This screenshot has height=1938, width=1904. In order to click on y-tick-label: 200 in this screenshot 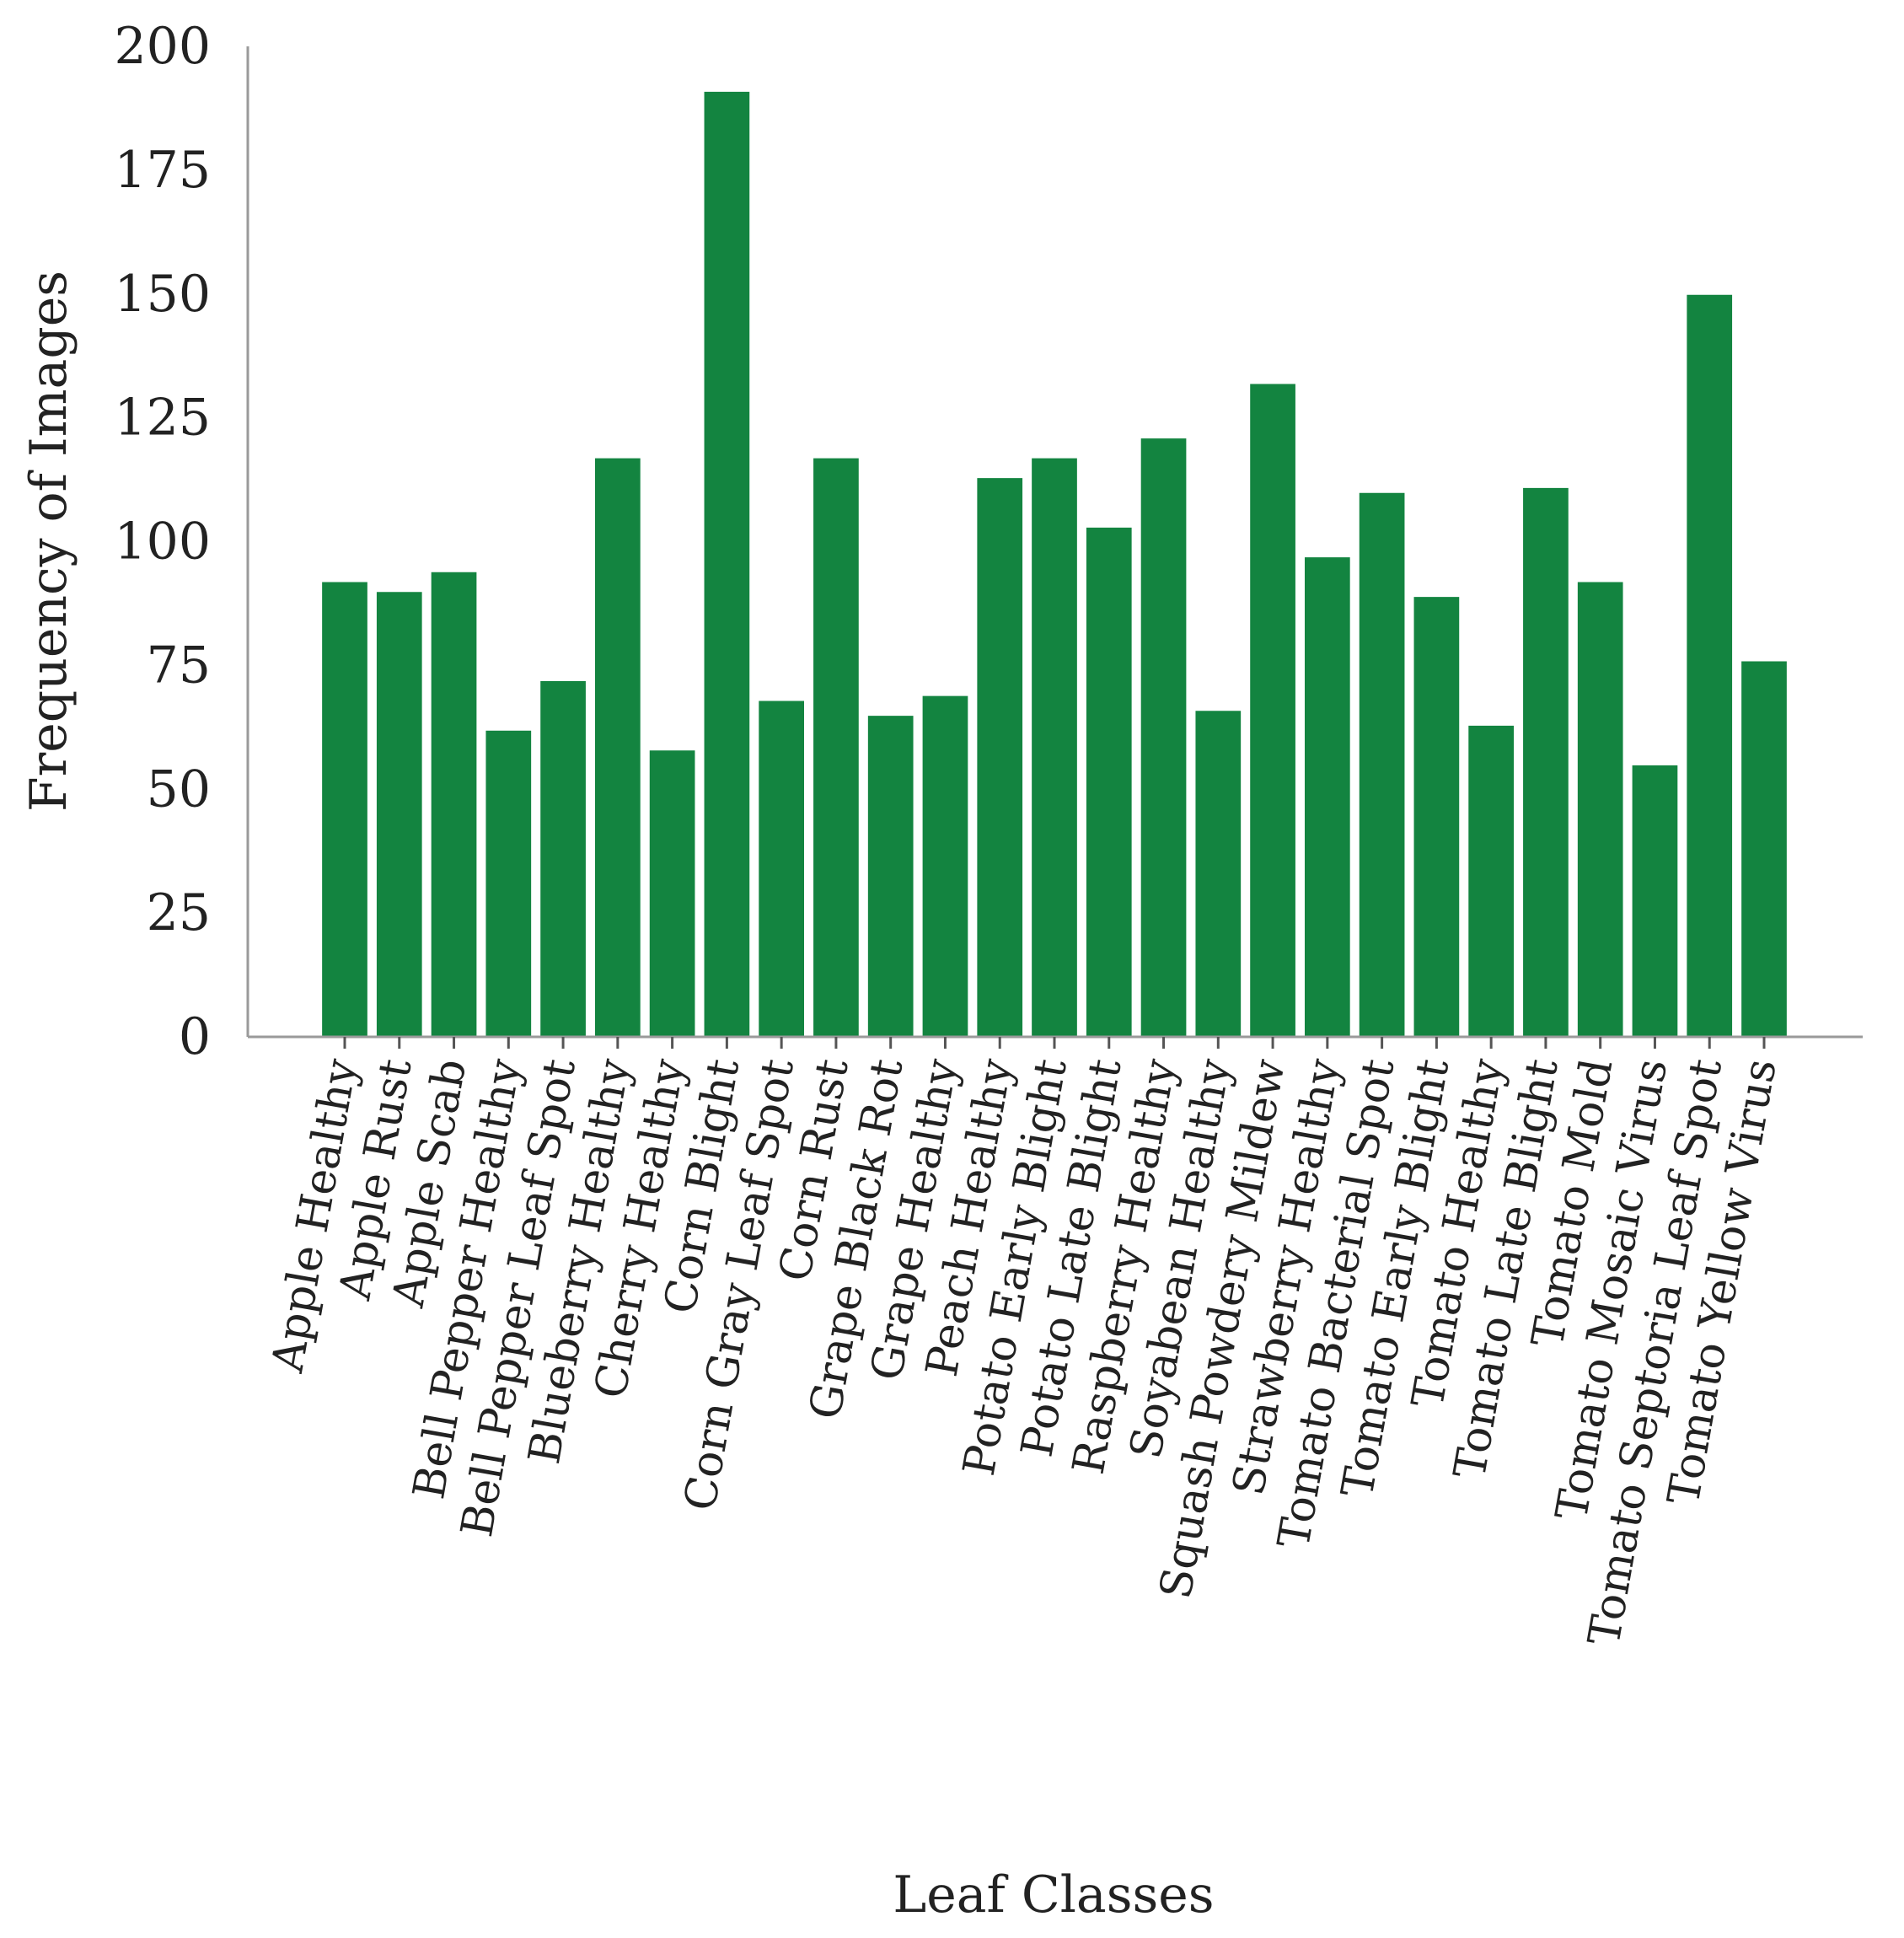, I will do `click(162, 46)`.